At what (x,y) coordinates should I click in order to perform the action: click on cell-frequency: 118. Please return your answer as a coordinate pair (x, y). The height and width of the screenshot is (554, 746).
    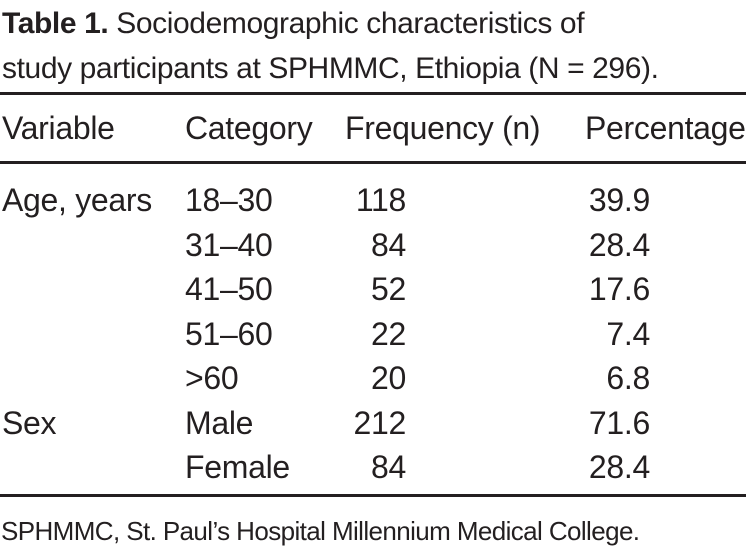
    Looking at the image, I should click on (380, 200).